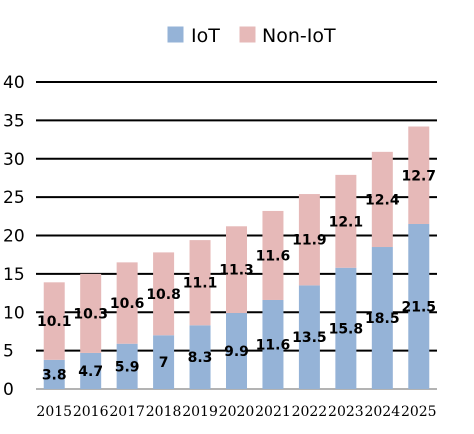 Image resolution: width=474 pixels, height=434 pixels. Describe the element at coordinates (299, 36) in the screenshot. I see `legend-label-non-iot: Non-IoT` at that location.